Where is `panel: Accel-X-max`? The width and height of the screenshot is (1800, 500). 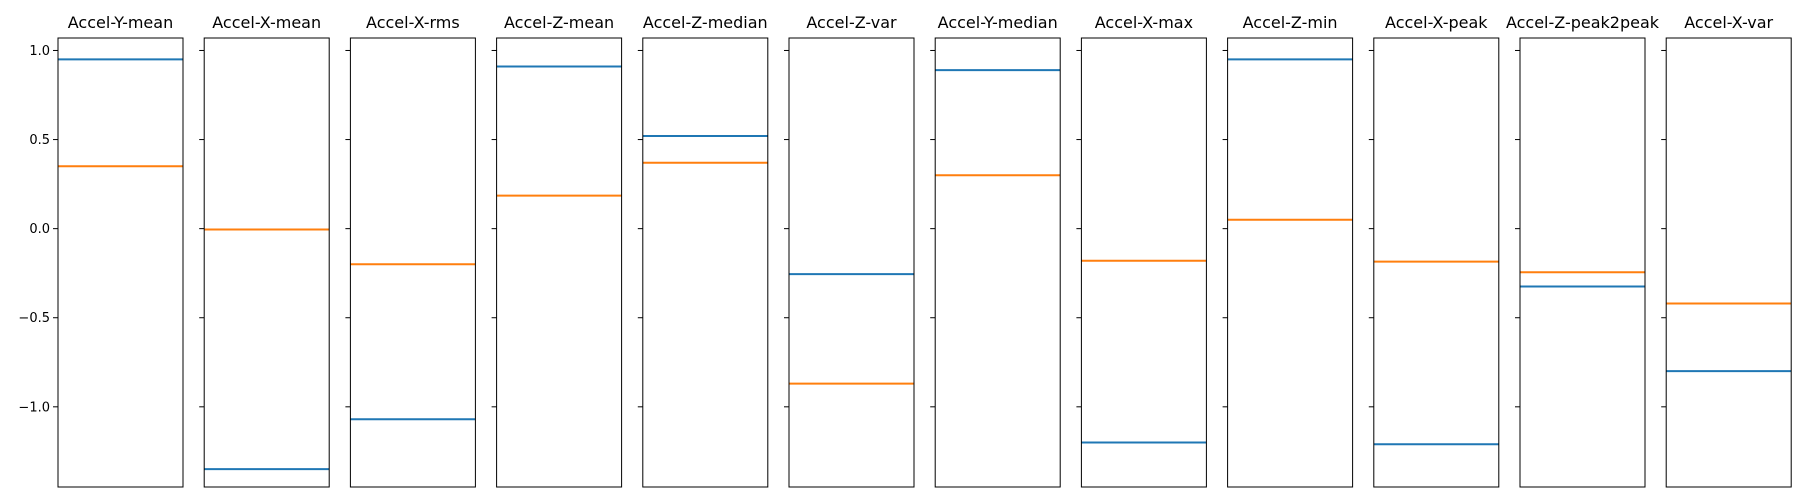 panel: Accel-X-max is located at coordinates (1141, 250).